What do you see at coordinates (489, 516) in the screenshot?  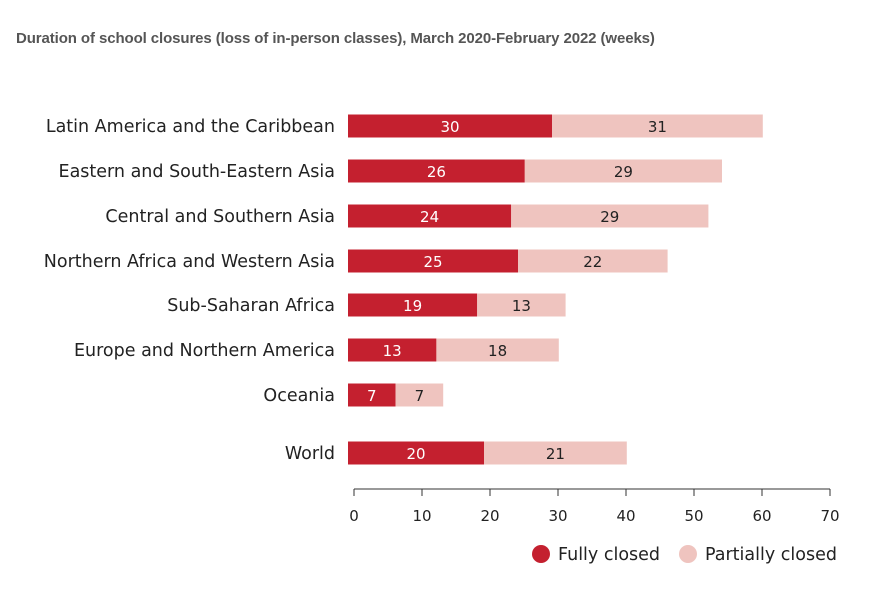 I see `x-tick-label: 20` at bounding box center [489, 516].